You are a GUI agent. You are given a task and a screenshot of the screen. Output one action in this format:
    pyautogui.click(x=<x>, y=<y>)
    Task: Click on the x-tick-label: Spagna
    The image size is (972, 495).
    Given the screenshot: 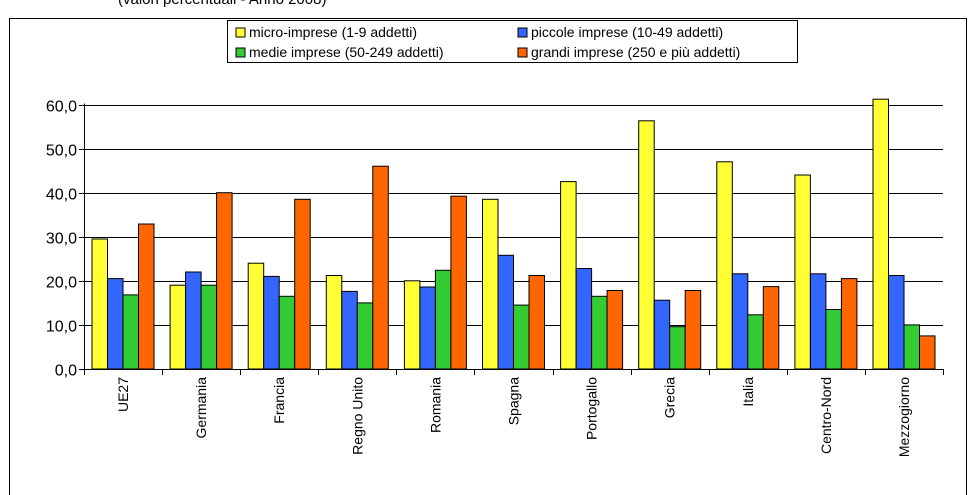 What is the action you would take?
    pyautogui.click(x=514, y=401)
    